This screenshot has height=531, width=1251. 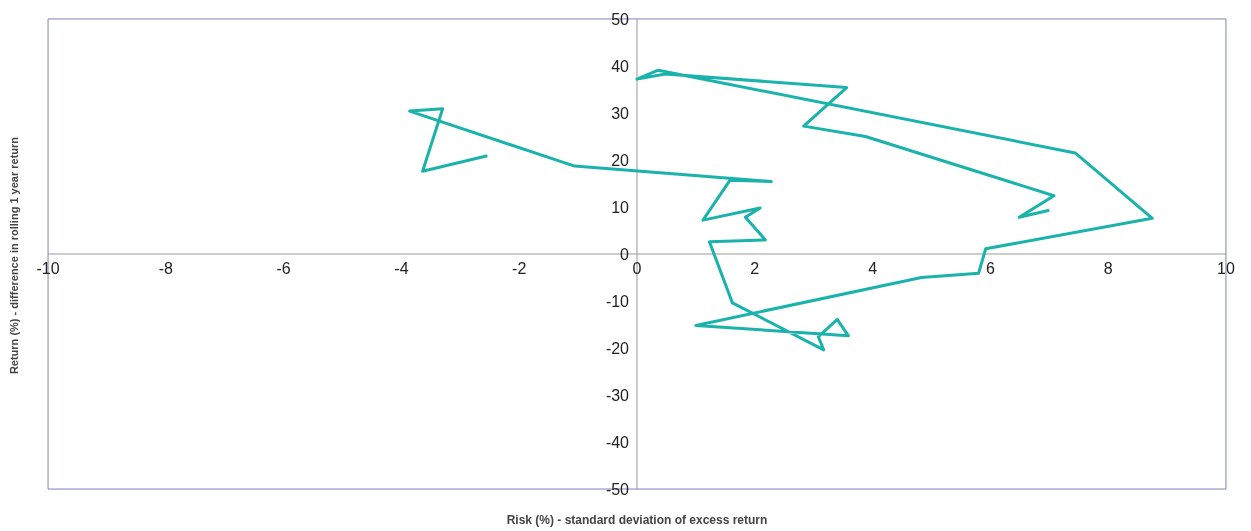 What do you see at coordinates (1226, 268) in the screenshot?
I see `x-tick-label: 10` at bounding box center [1226, 268].